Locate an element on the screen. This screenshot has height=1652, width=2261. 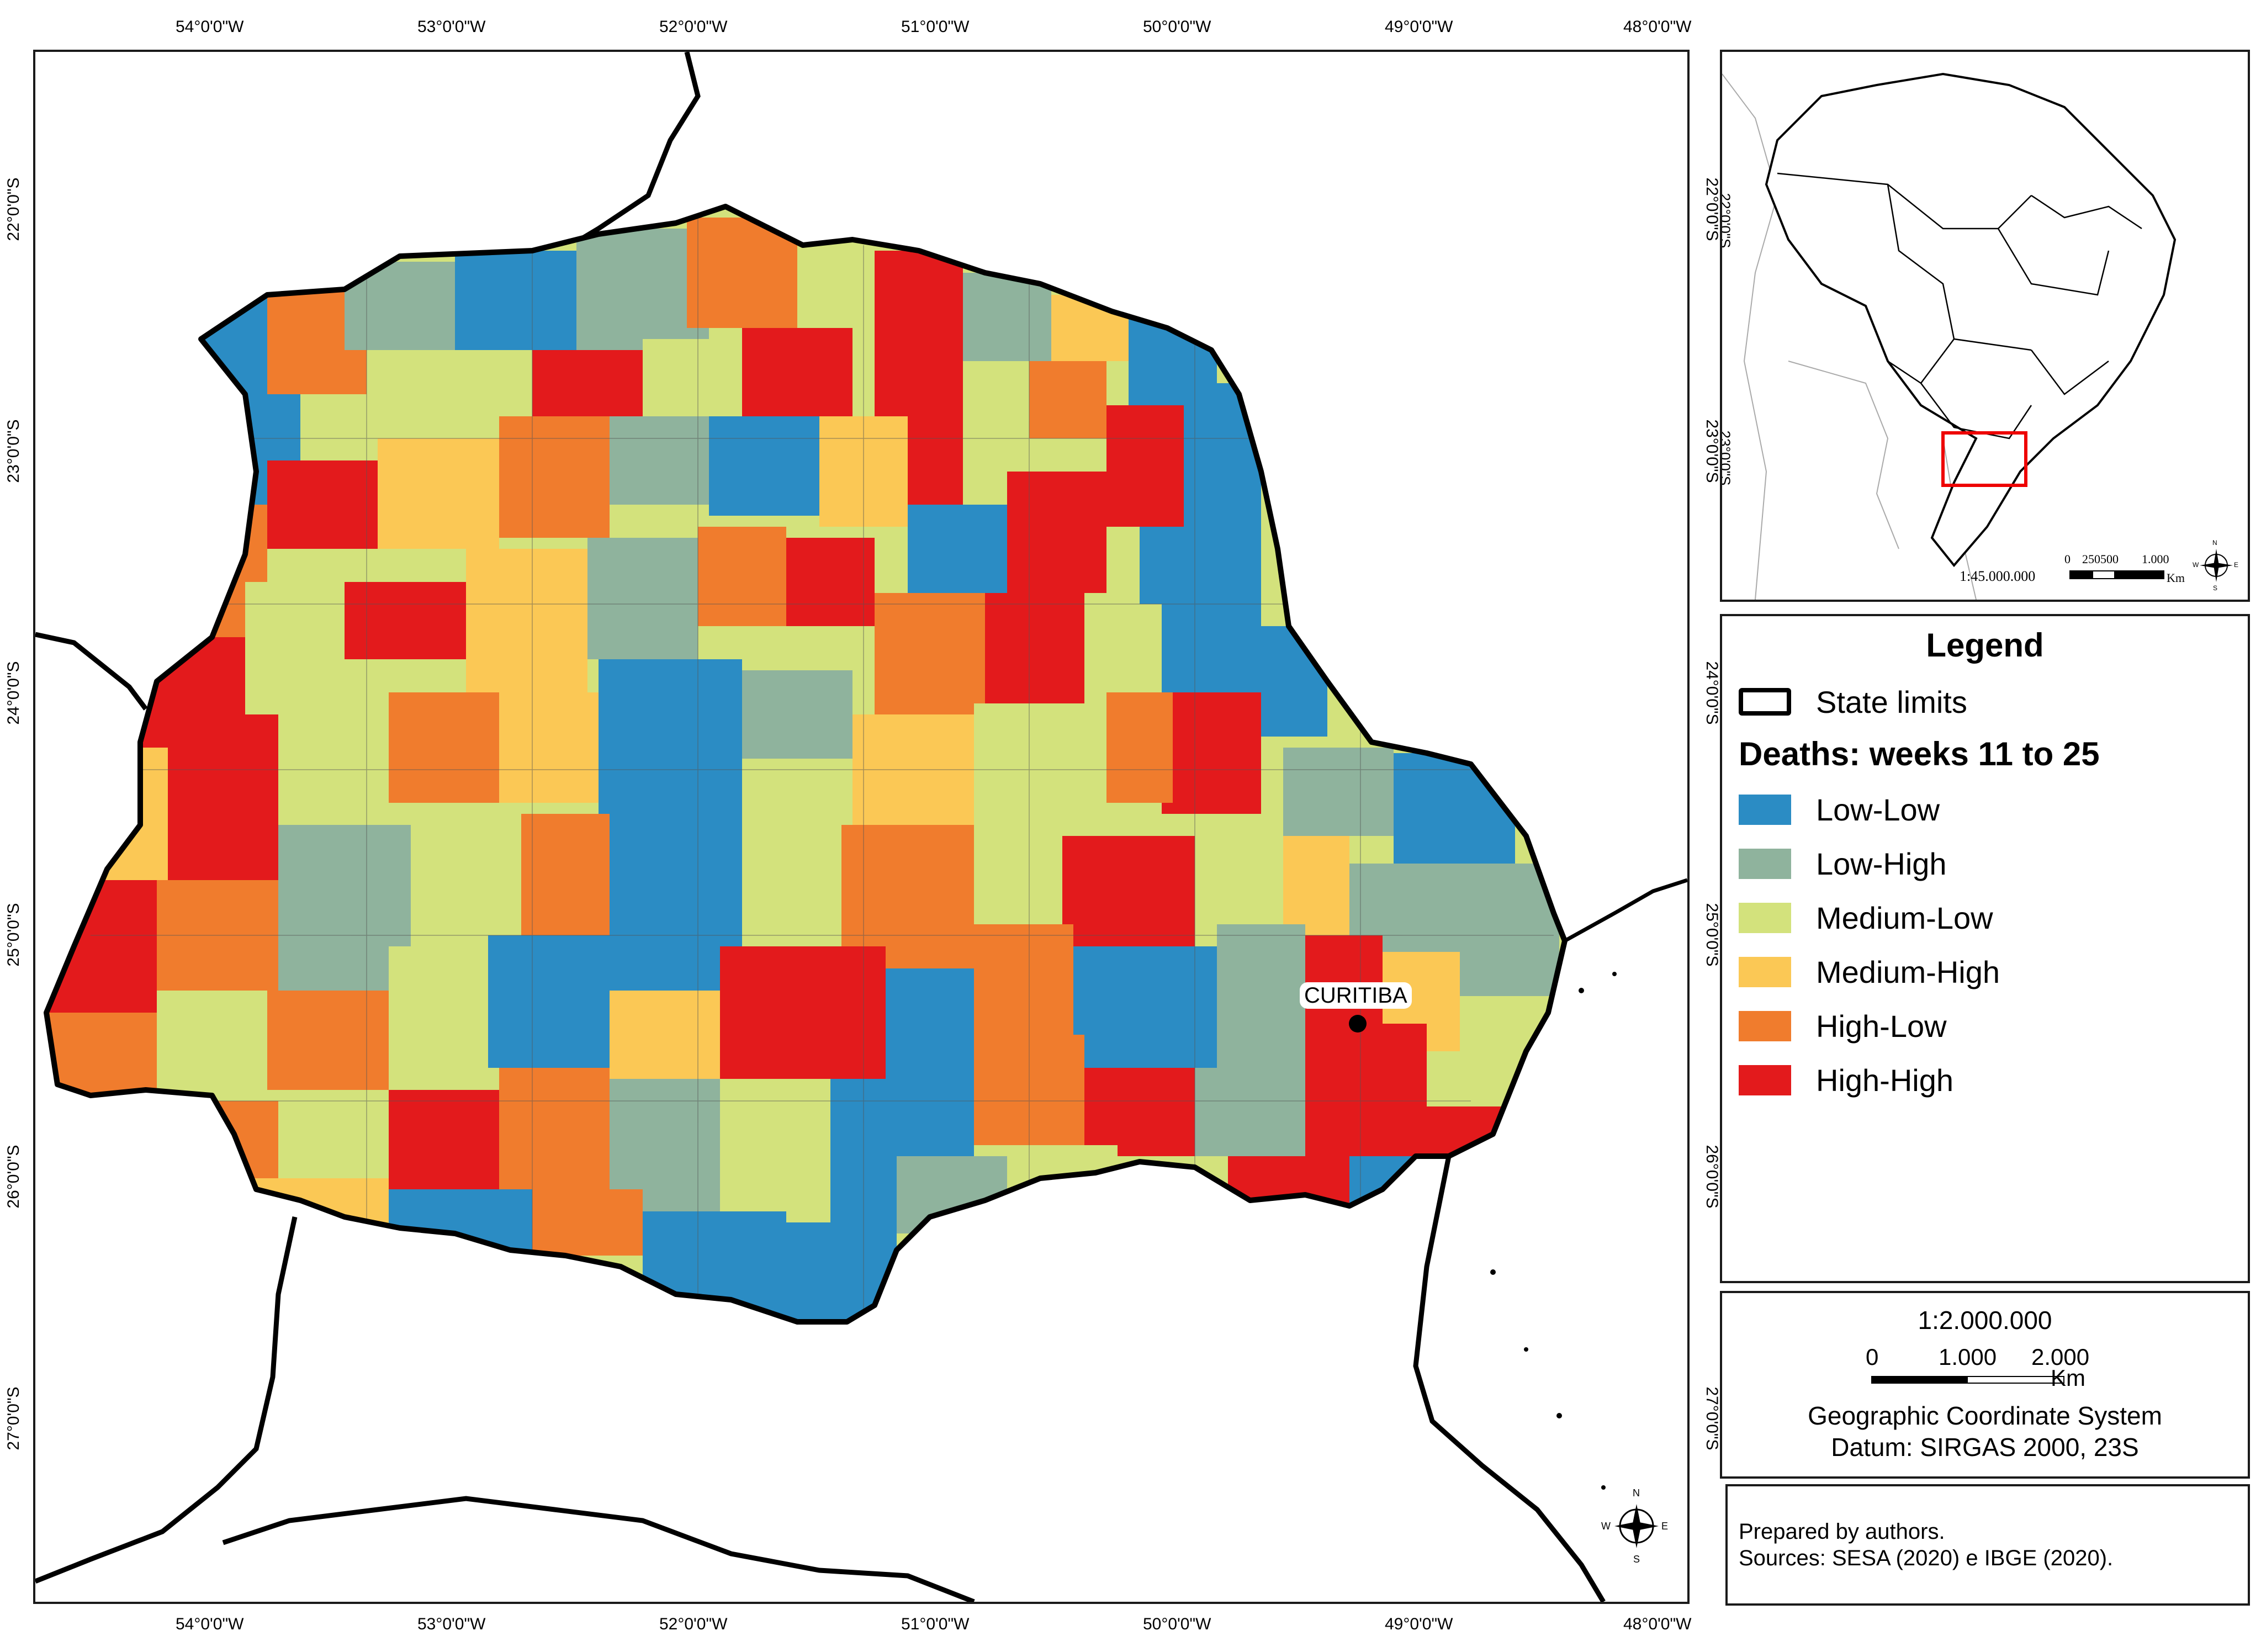
left-lat-label: 22°0'0"S is located at coordinates (13, 209).